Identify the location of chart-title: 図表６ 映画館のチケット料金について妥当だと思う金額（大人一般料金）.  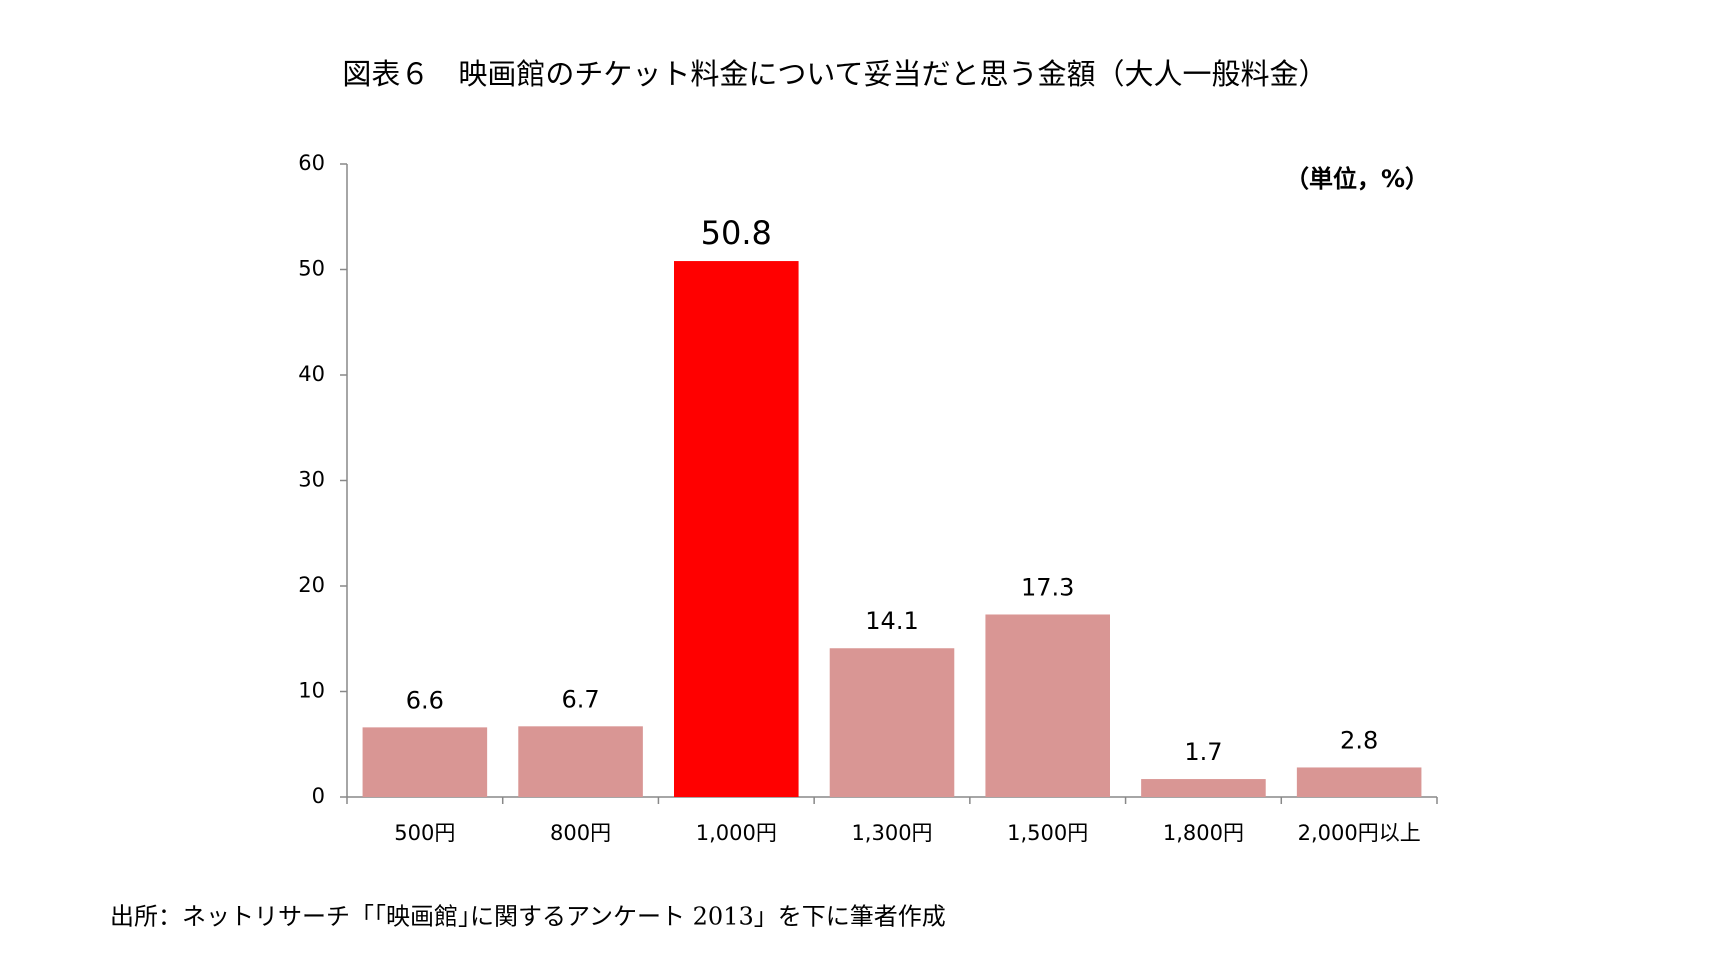
(834, 74).